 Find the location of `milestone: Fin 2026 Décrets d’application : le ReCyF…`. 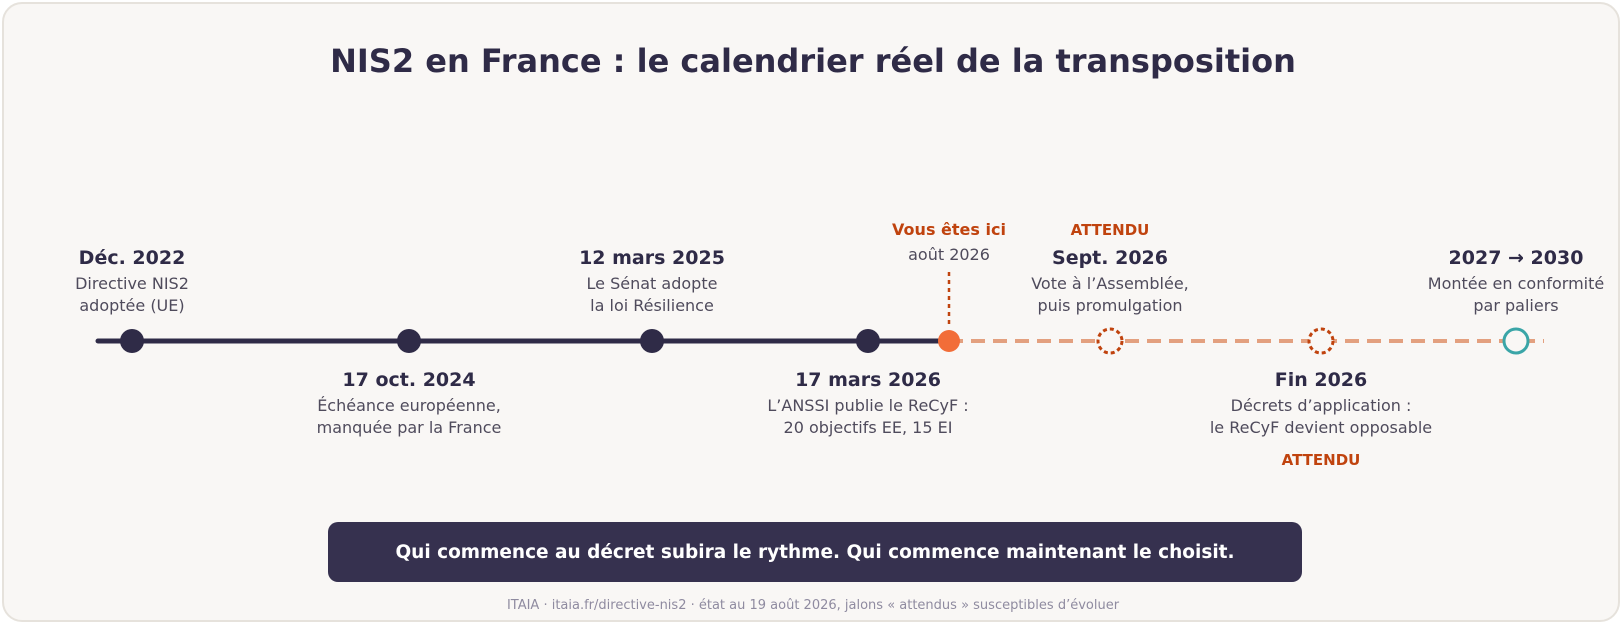

milestone: Fin 2026 Décrets d’application : le ReCyF… is located at coordinates (1321, 419).